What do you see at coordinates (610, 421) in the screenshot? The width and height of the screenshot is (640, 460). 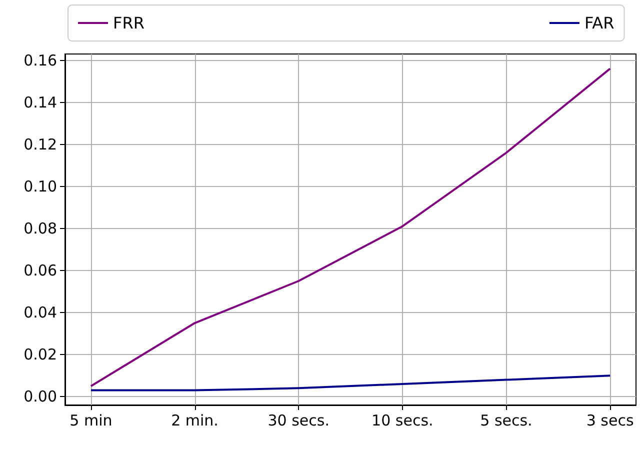 I see `x-tick-label: 3 secs` at bounding box center [610, 421].